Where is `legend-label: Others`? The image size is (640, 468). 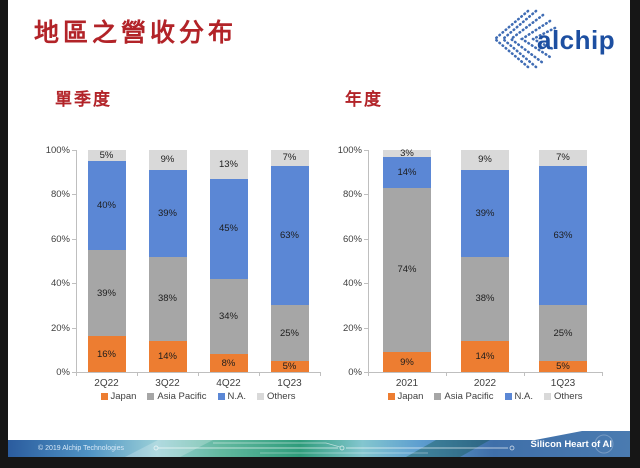 legend-label: Others is located at coordinates (568, 396).